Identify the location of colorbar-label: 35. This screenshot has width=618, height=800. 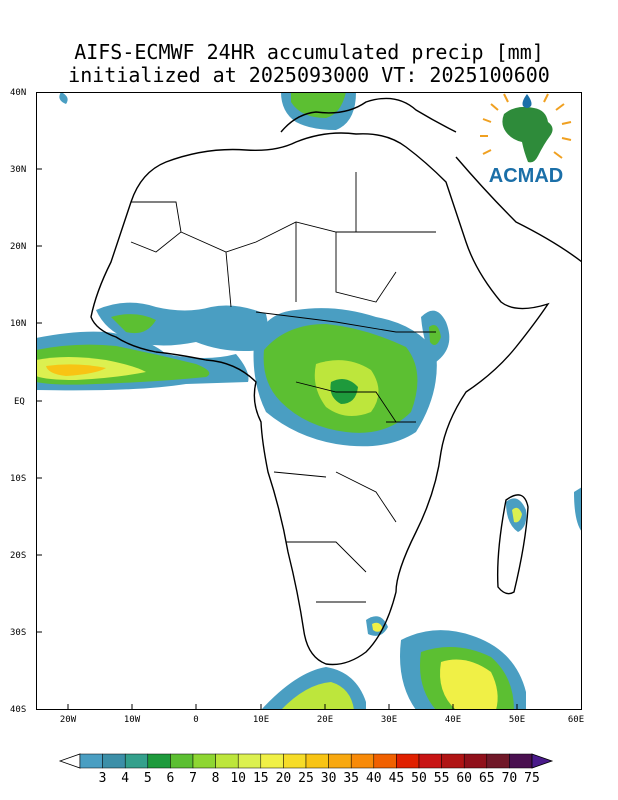
(351, 778).